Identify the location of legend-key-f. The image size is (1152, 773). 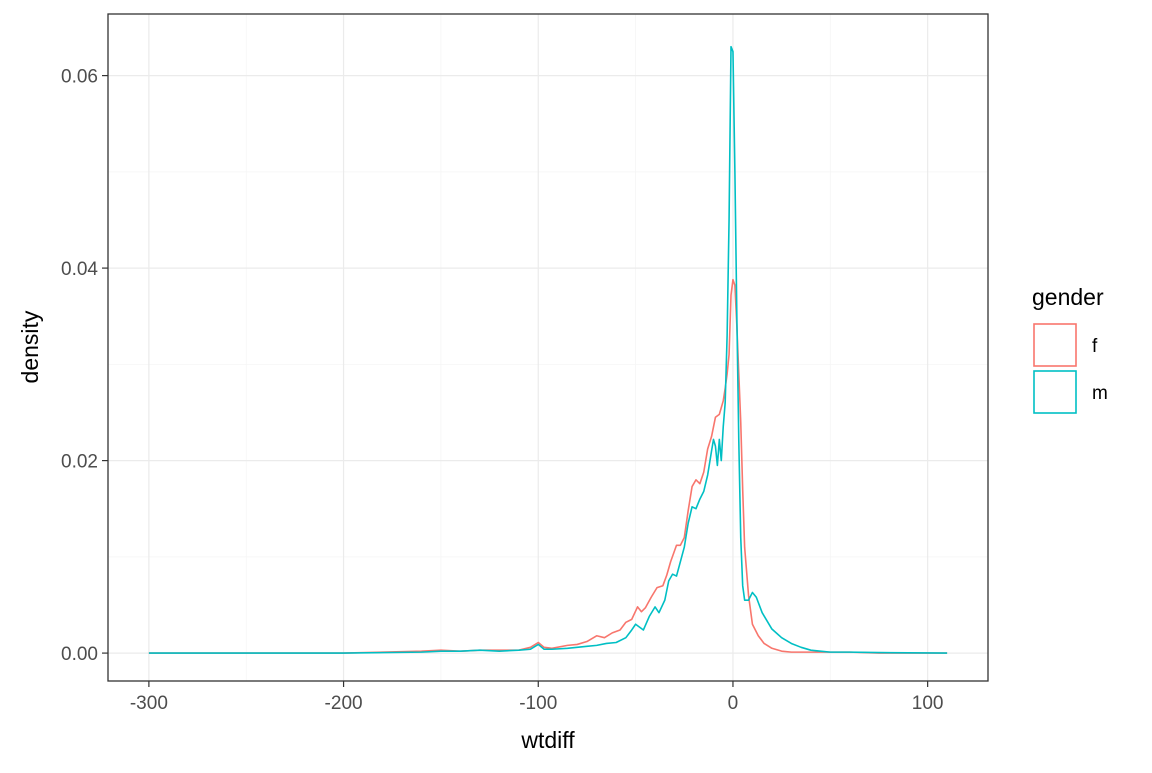
(1055, 345).